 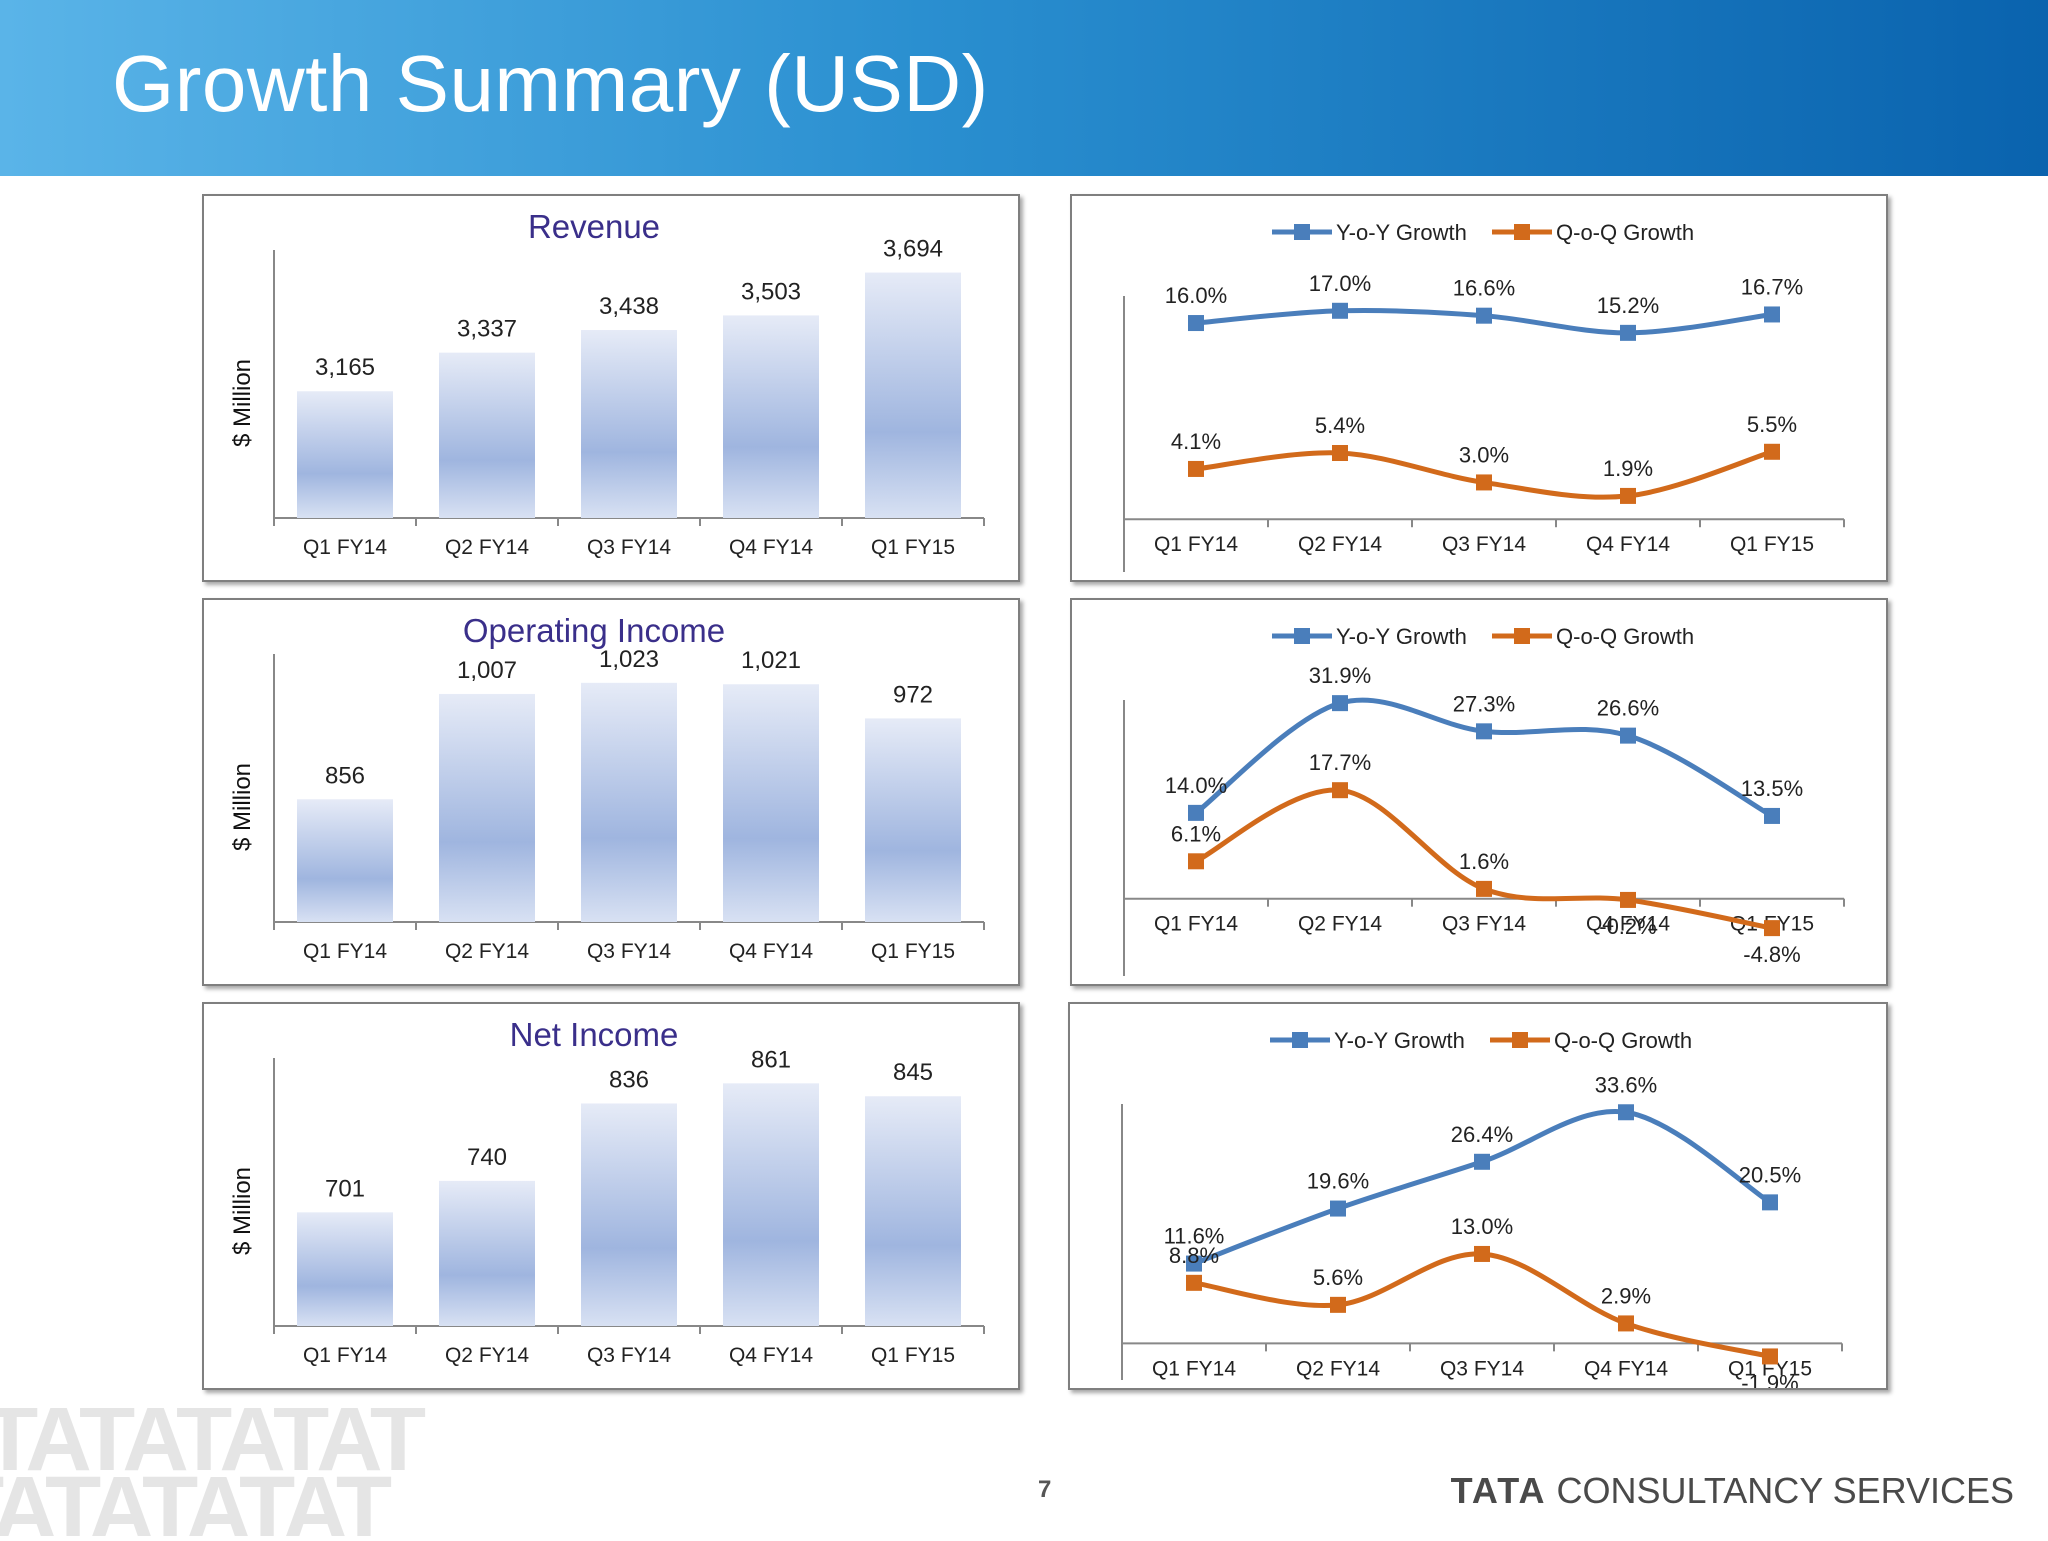 What do you see at coordinates (1340, 283) in the screenshot?
I see `data-label: 17.0%` at bounding box center [1340, 283].